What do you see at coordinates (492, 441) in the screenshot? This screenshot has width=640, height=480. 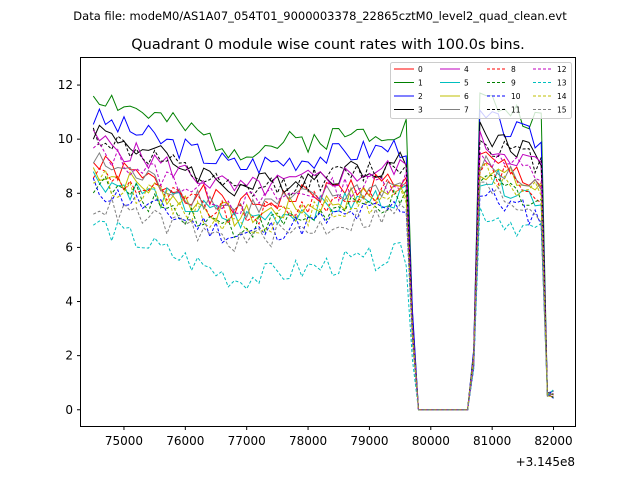 I see `x-tick-label: 81000` at bounding box center [492, 441].